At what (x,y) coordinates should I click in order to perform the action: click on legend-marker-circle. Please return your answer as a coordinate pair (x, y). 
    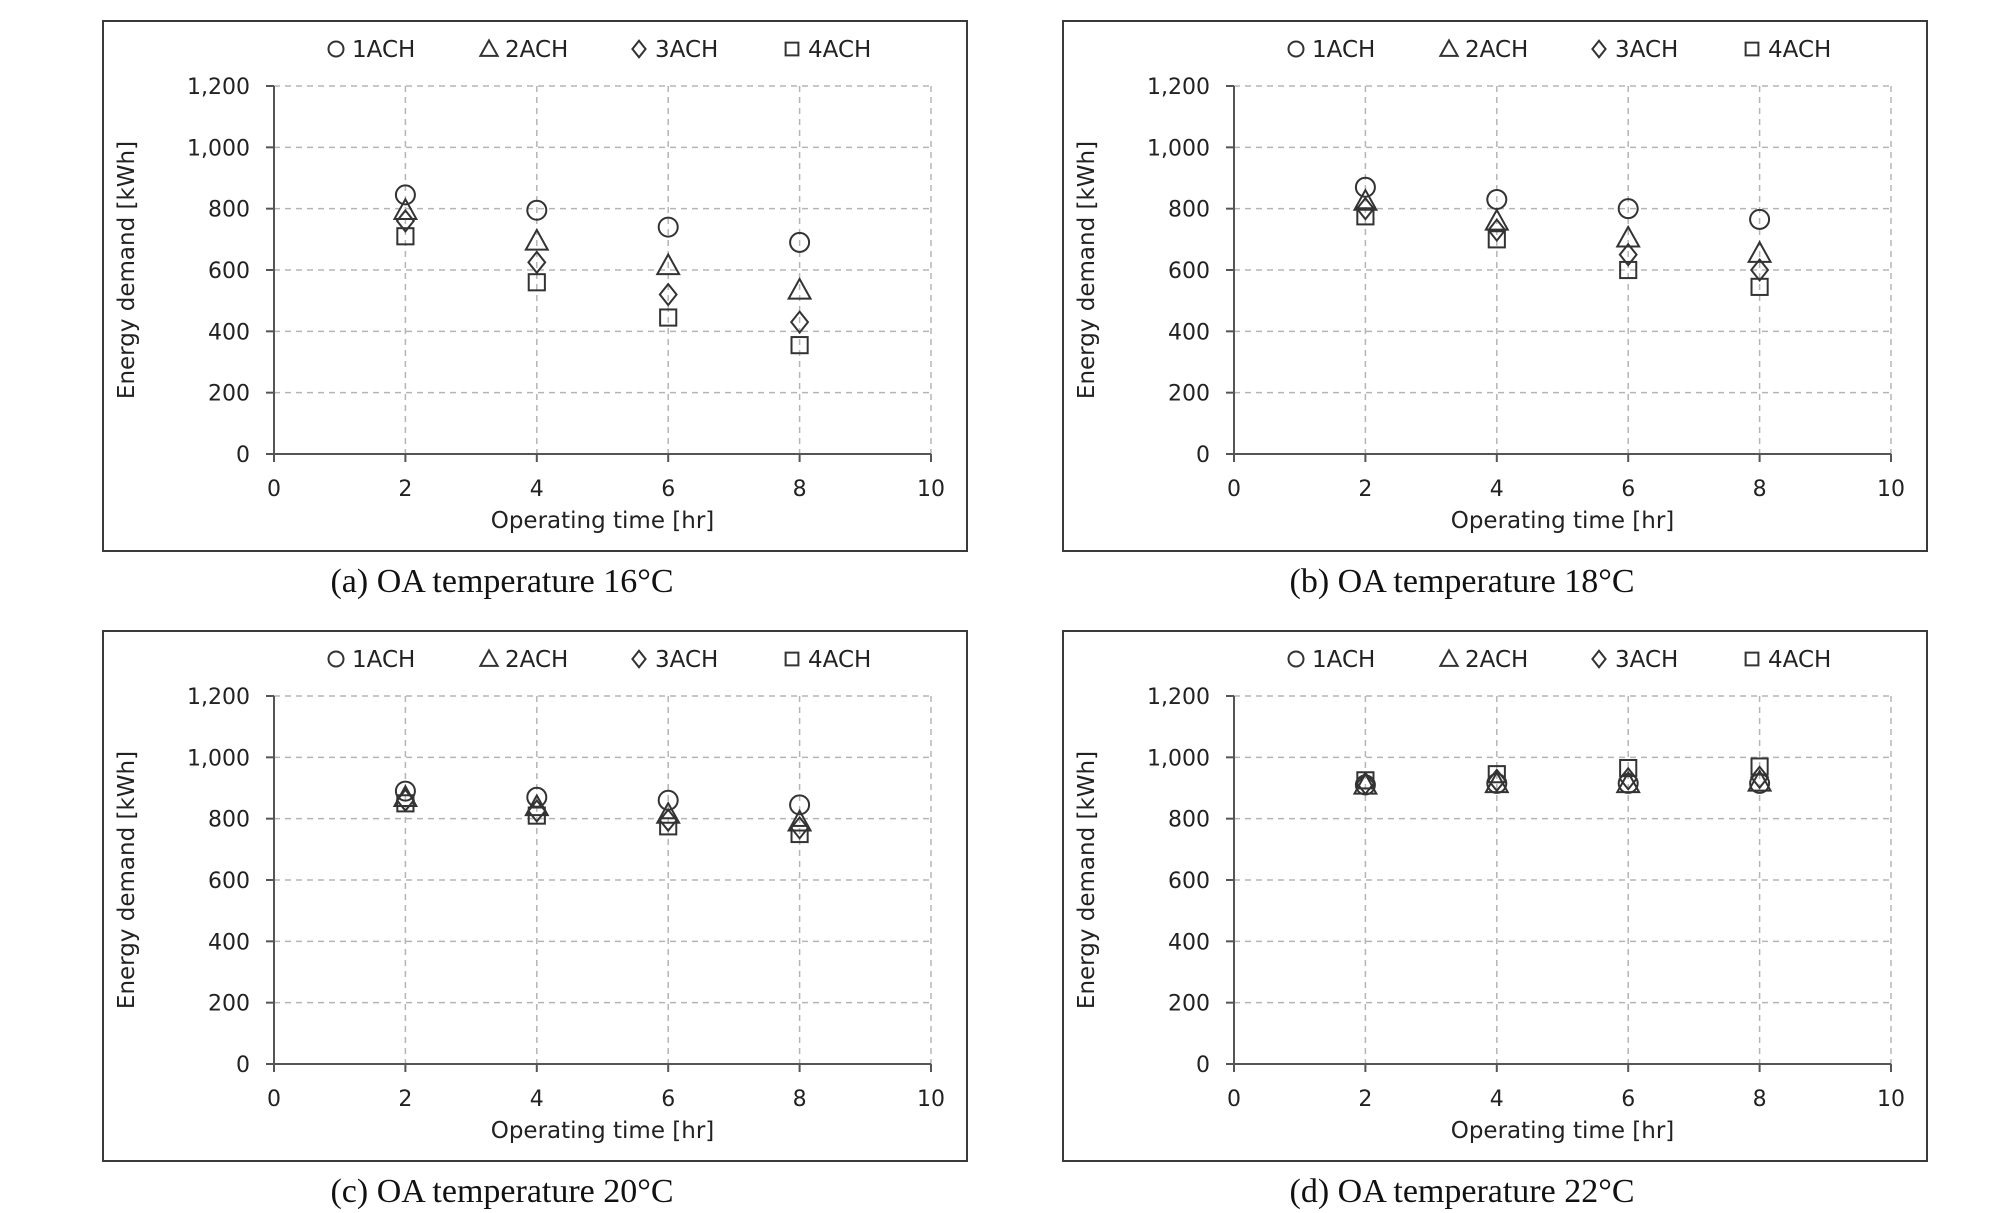
    Looking at the image, I should click on (336, 659).